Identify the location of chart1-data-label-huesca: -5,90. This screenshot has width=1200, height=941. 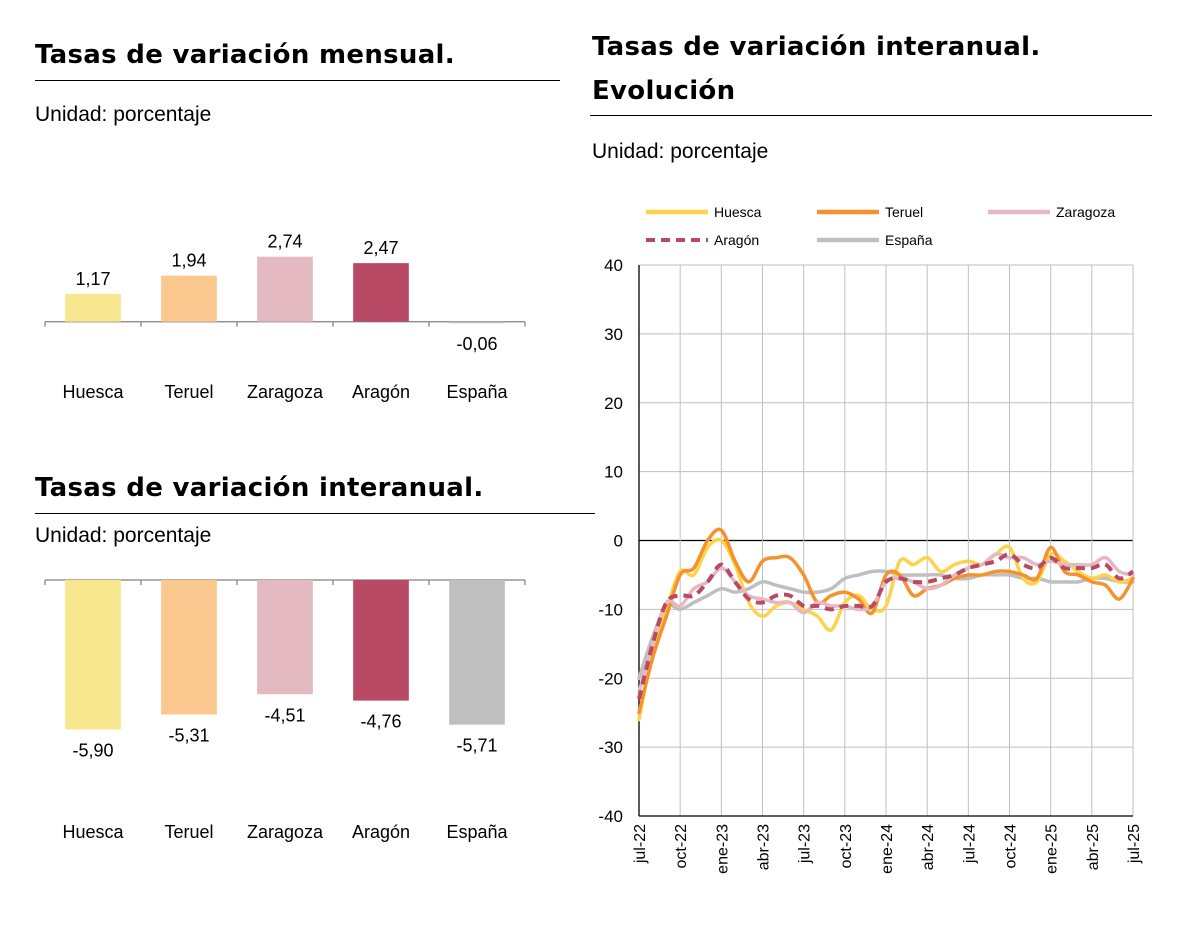
(92, 750).